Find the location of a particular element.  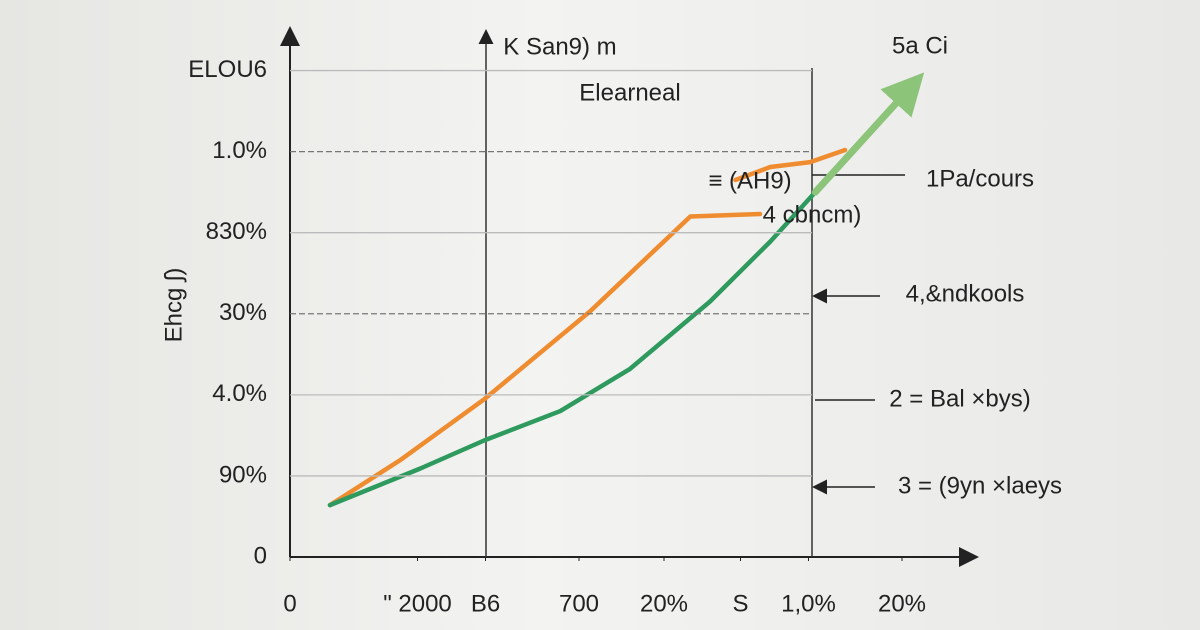

y-tick-label: 90% is located at coordinates (243, 474).